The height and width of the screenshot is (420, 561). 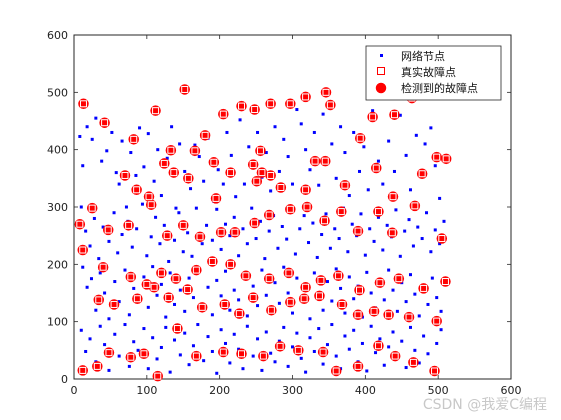 I want to click on legend: 网络节点 真实故障点 检测到的故障点, so click(x=433, y=73).